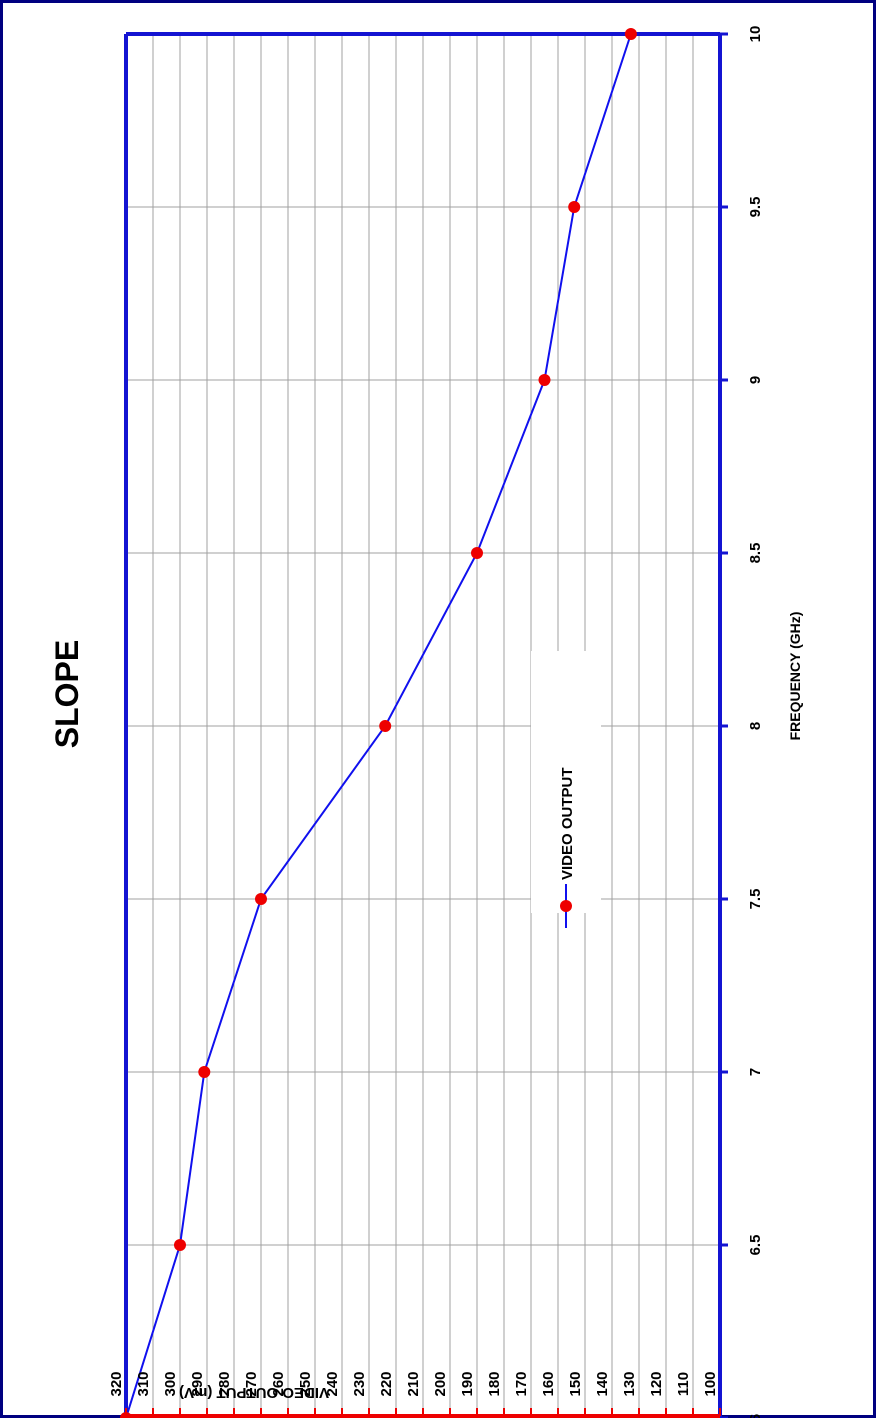 The height and width of the screenshot is (1418, 876). What do you see at coordinates (755, 726) in the screenshot?
I see `x-tick-label: 8` at bounding box center [755, 726].